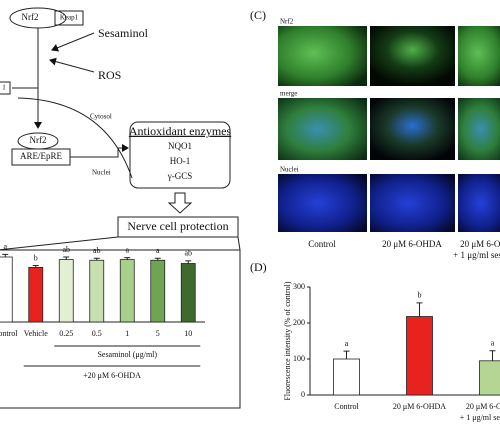 Image resolution: width=500 pixels, height=432 pixels. I want to click on label: 1, so click(4, 88).